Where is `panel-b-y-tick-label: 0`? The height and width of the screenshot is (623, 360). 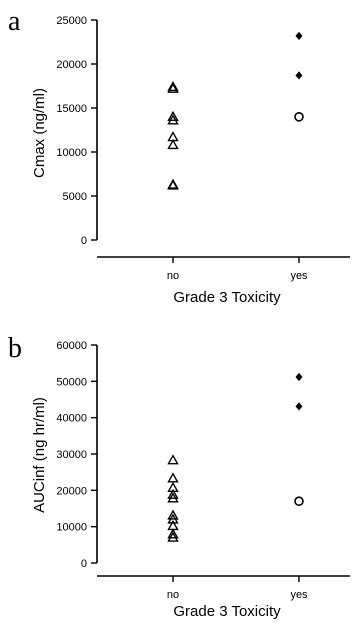 panel-b-y-tick-label: 0 is located at coordinates (84, 564).